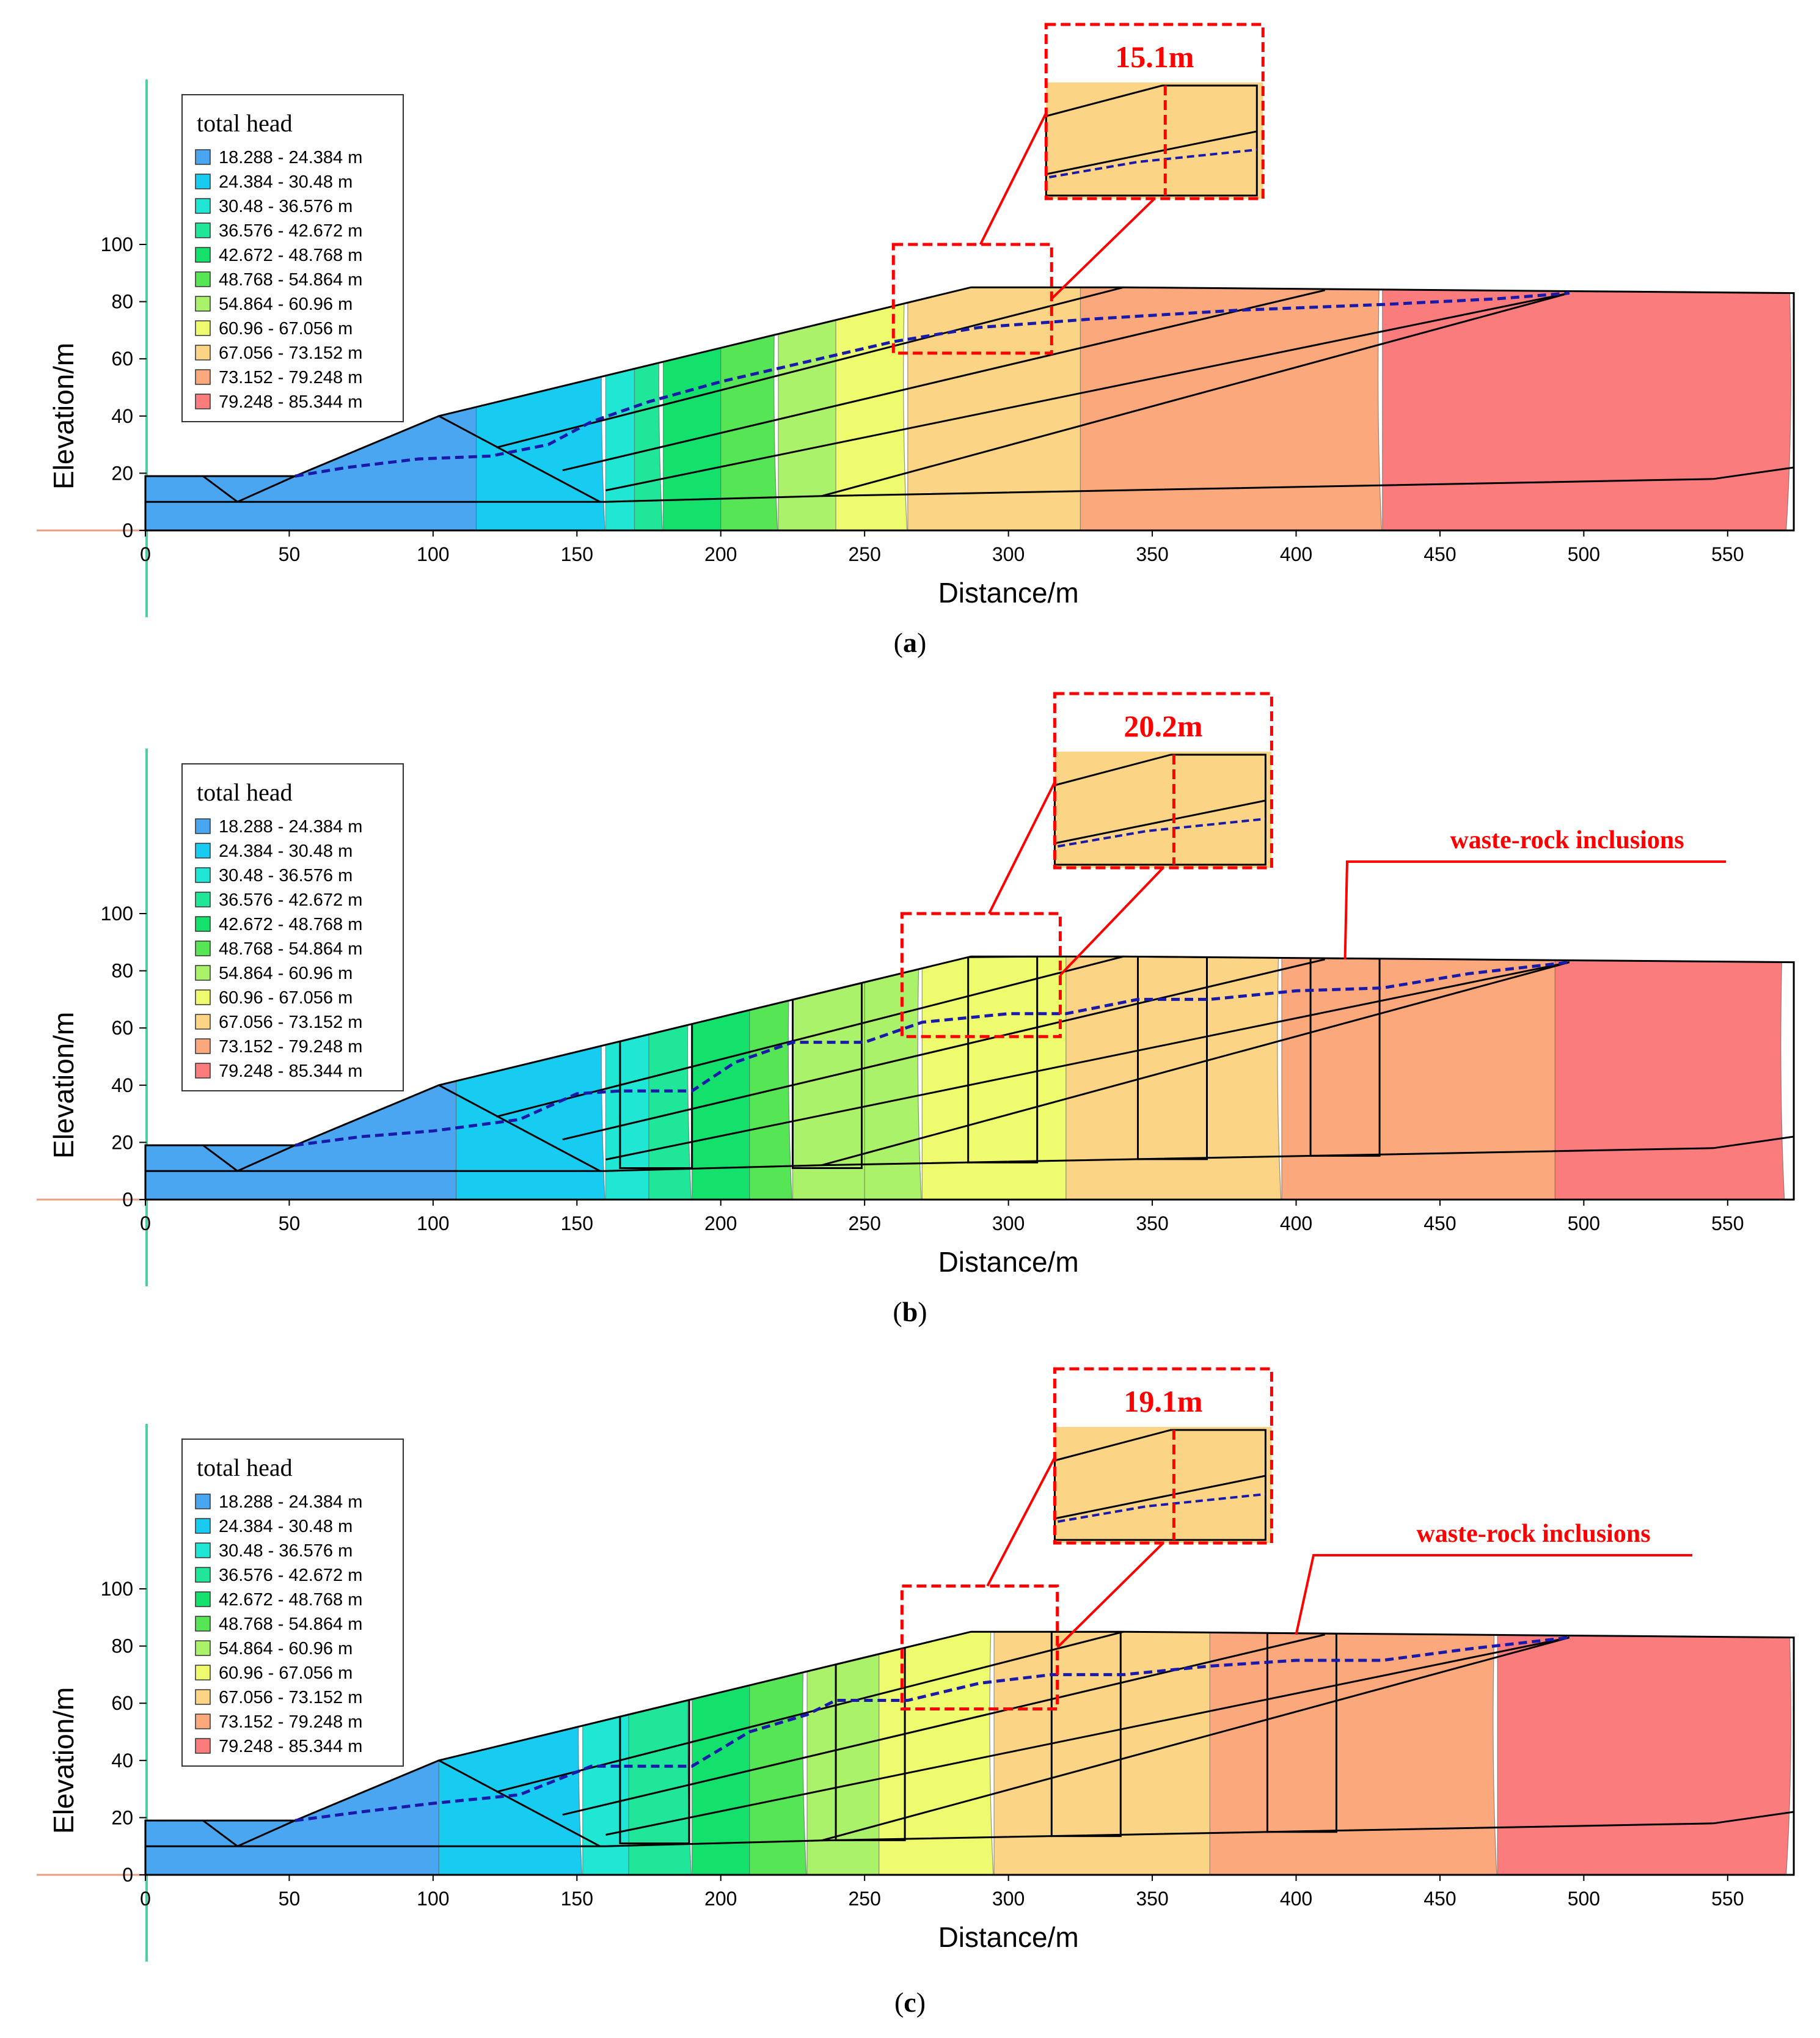 The height and width of the screenshot is (2038, 1820). What do you see at coordinates (290, 949) in the screenshot?
I see `legend-item-label: 48.768 - 54.864 m` at bounding box center [290, 949].